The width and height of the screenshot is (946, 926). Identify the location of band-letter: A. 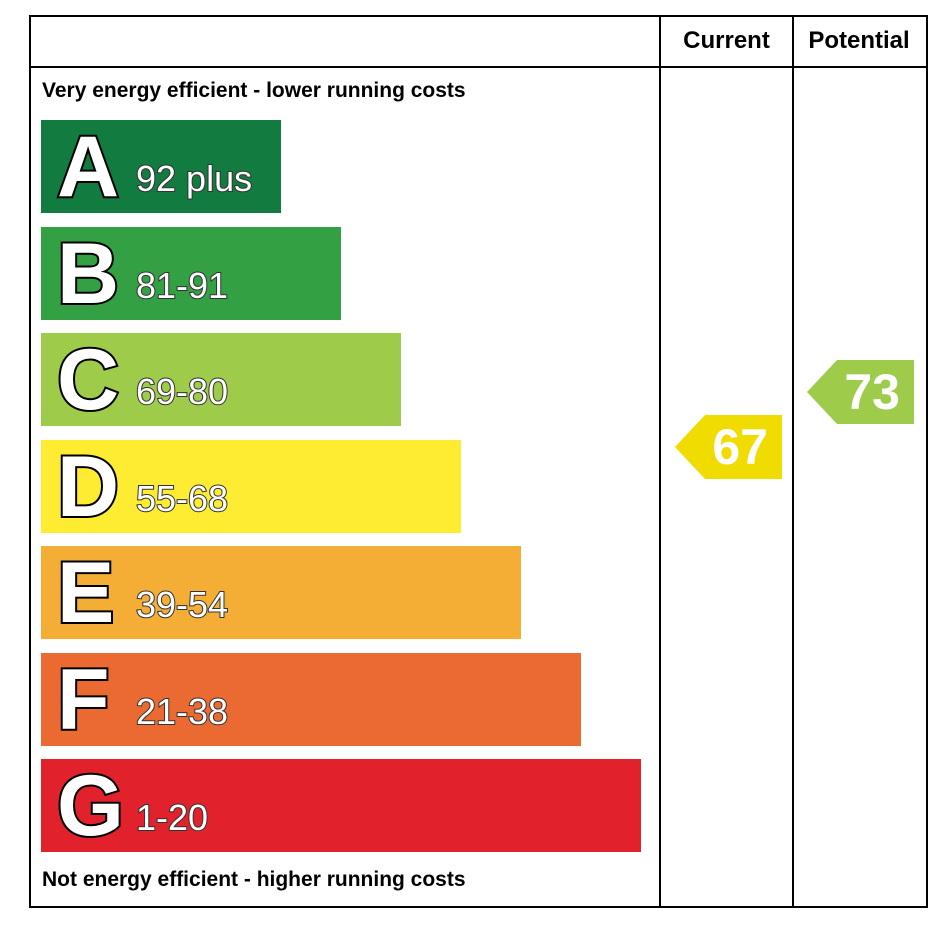
(88, 167).